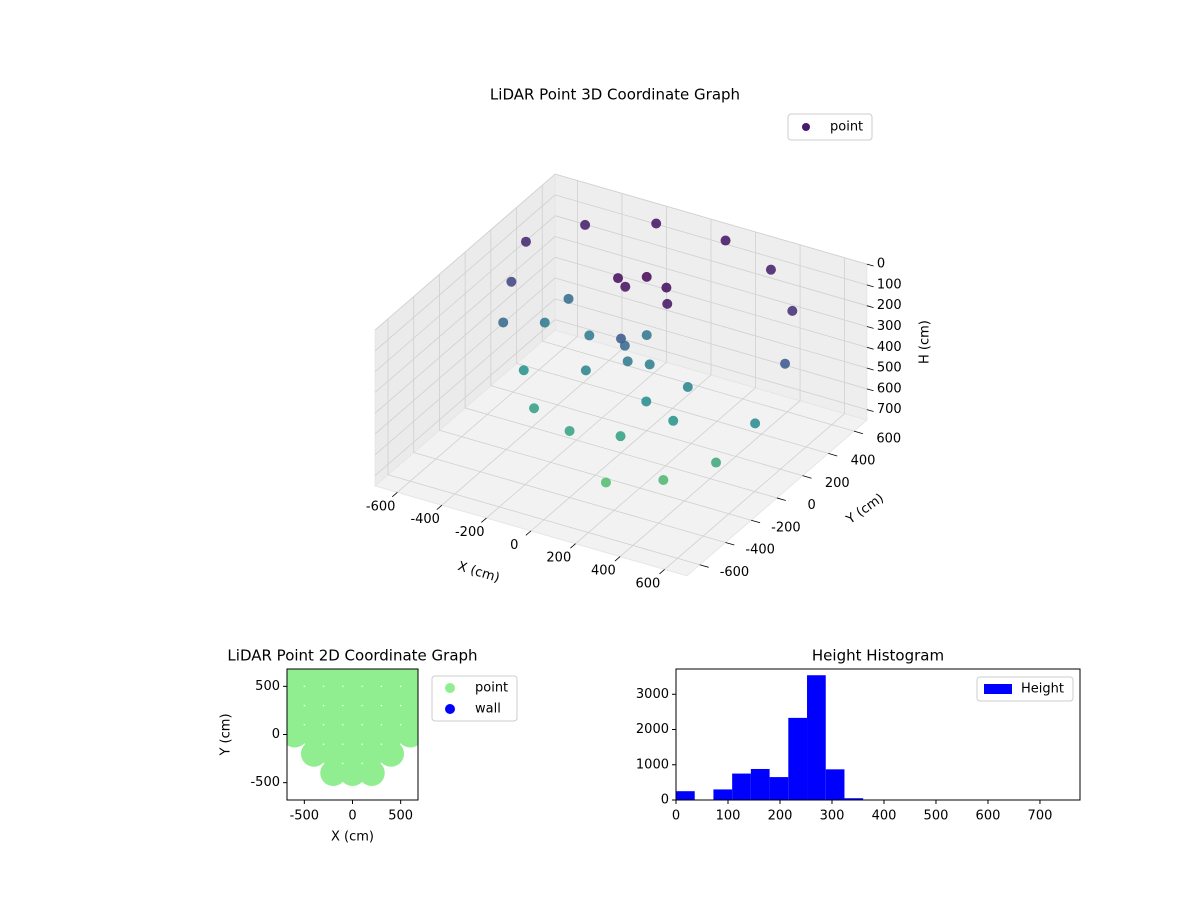 The image size is (1200, 904). I want to click on y-tick-label: 2000, so click(652, 729).